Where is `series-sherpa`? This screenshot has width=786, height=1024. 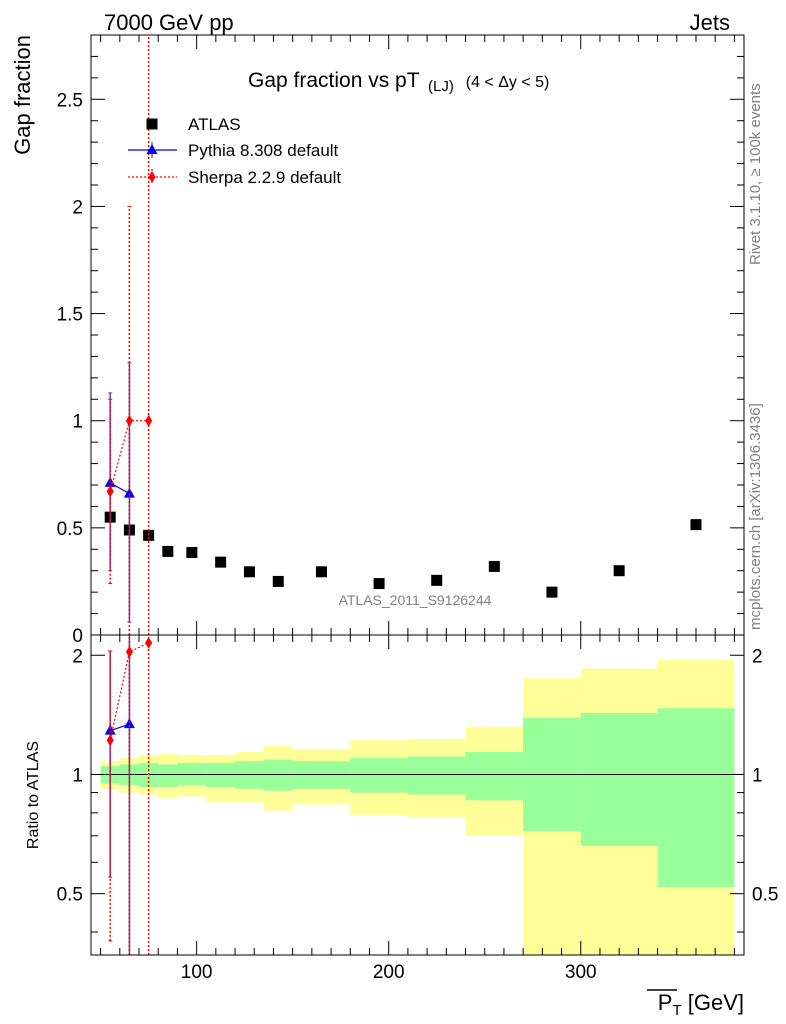 series-sherpa is located at coordinates (129, 335).